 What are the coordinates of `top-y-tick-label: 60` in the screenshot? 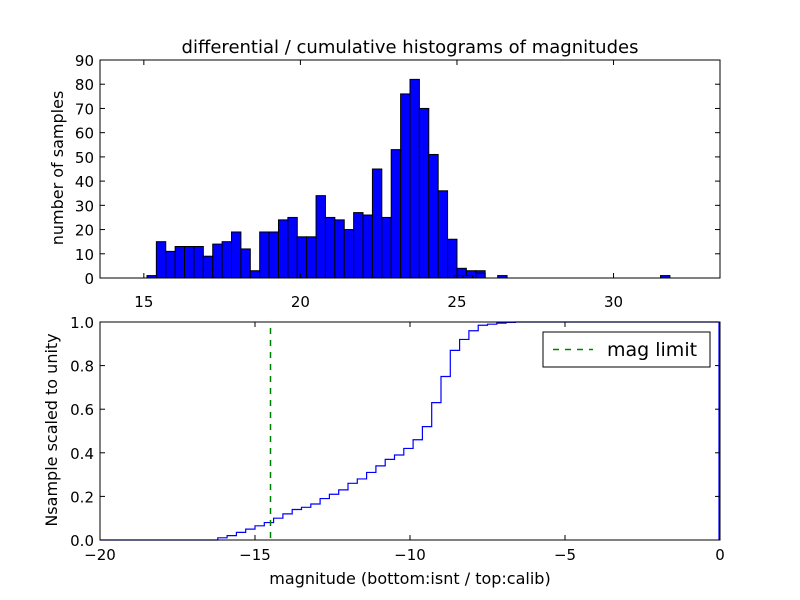 It's located at (84, 134).